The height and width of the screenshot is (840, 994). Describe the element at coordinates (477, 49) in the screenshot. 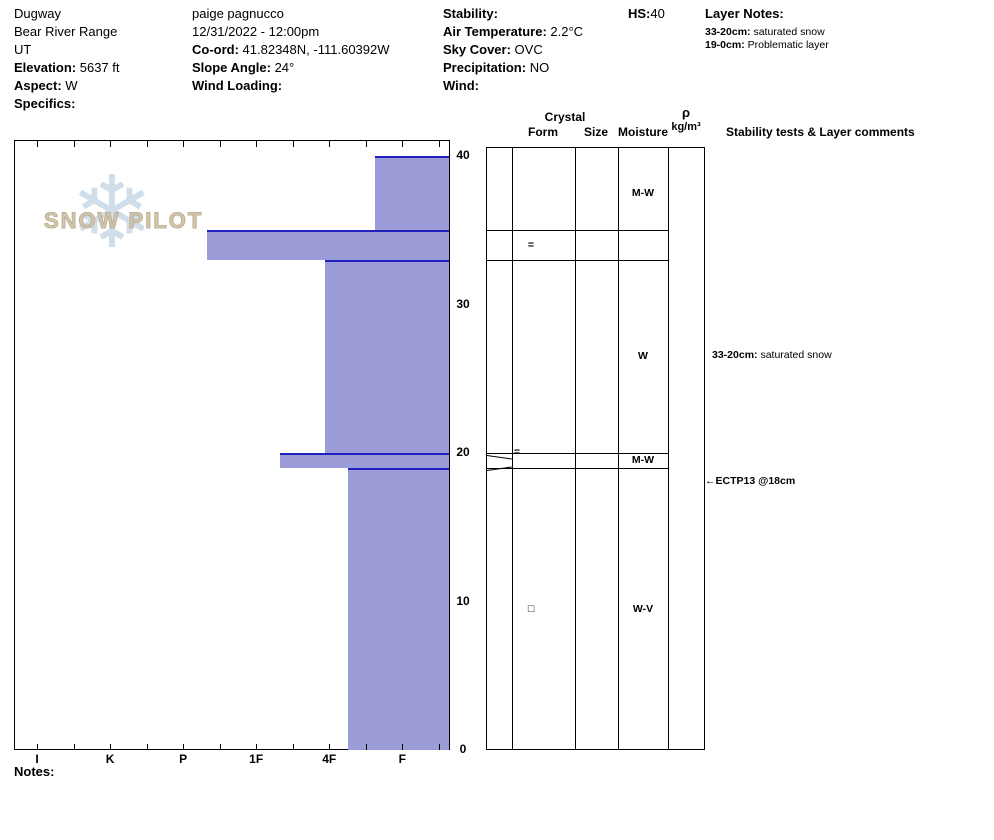

I see `sky-cover-label: Sky Cover:` at that location.